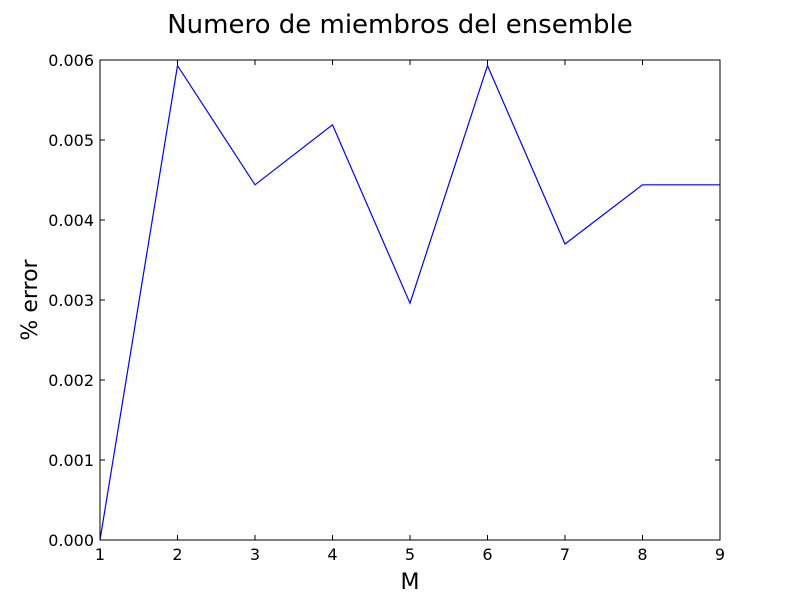 The image size is (800, 600). I want to click on y-tick-label: 0.004, so click(71, 220).